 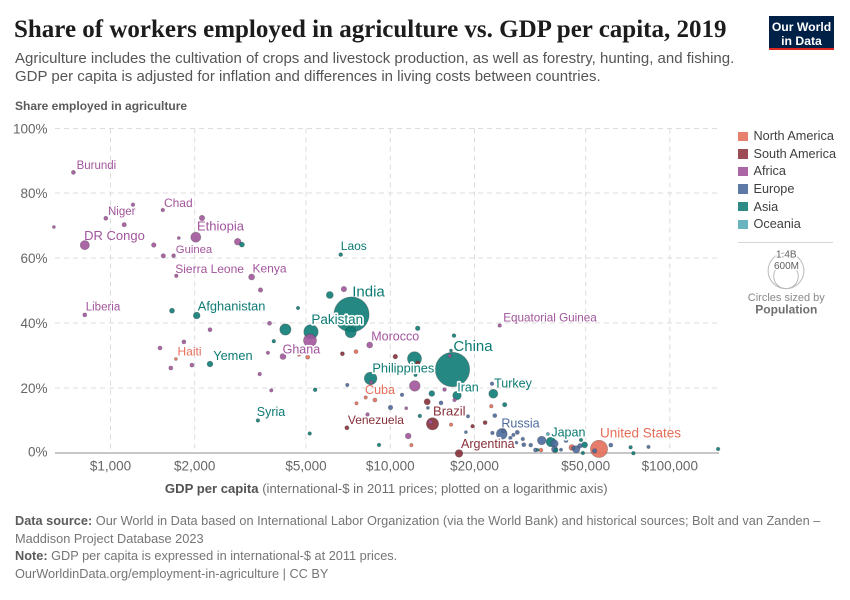 What do you see at coordinates (122, 212) in the screenshot?
I see `svg-text: Niger` at bounding box center [122, 212].